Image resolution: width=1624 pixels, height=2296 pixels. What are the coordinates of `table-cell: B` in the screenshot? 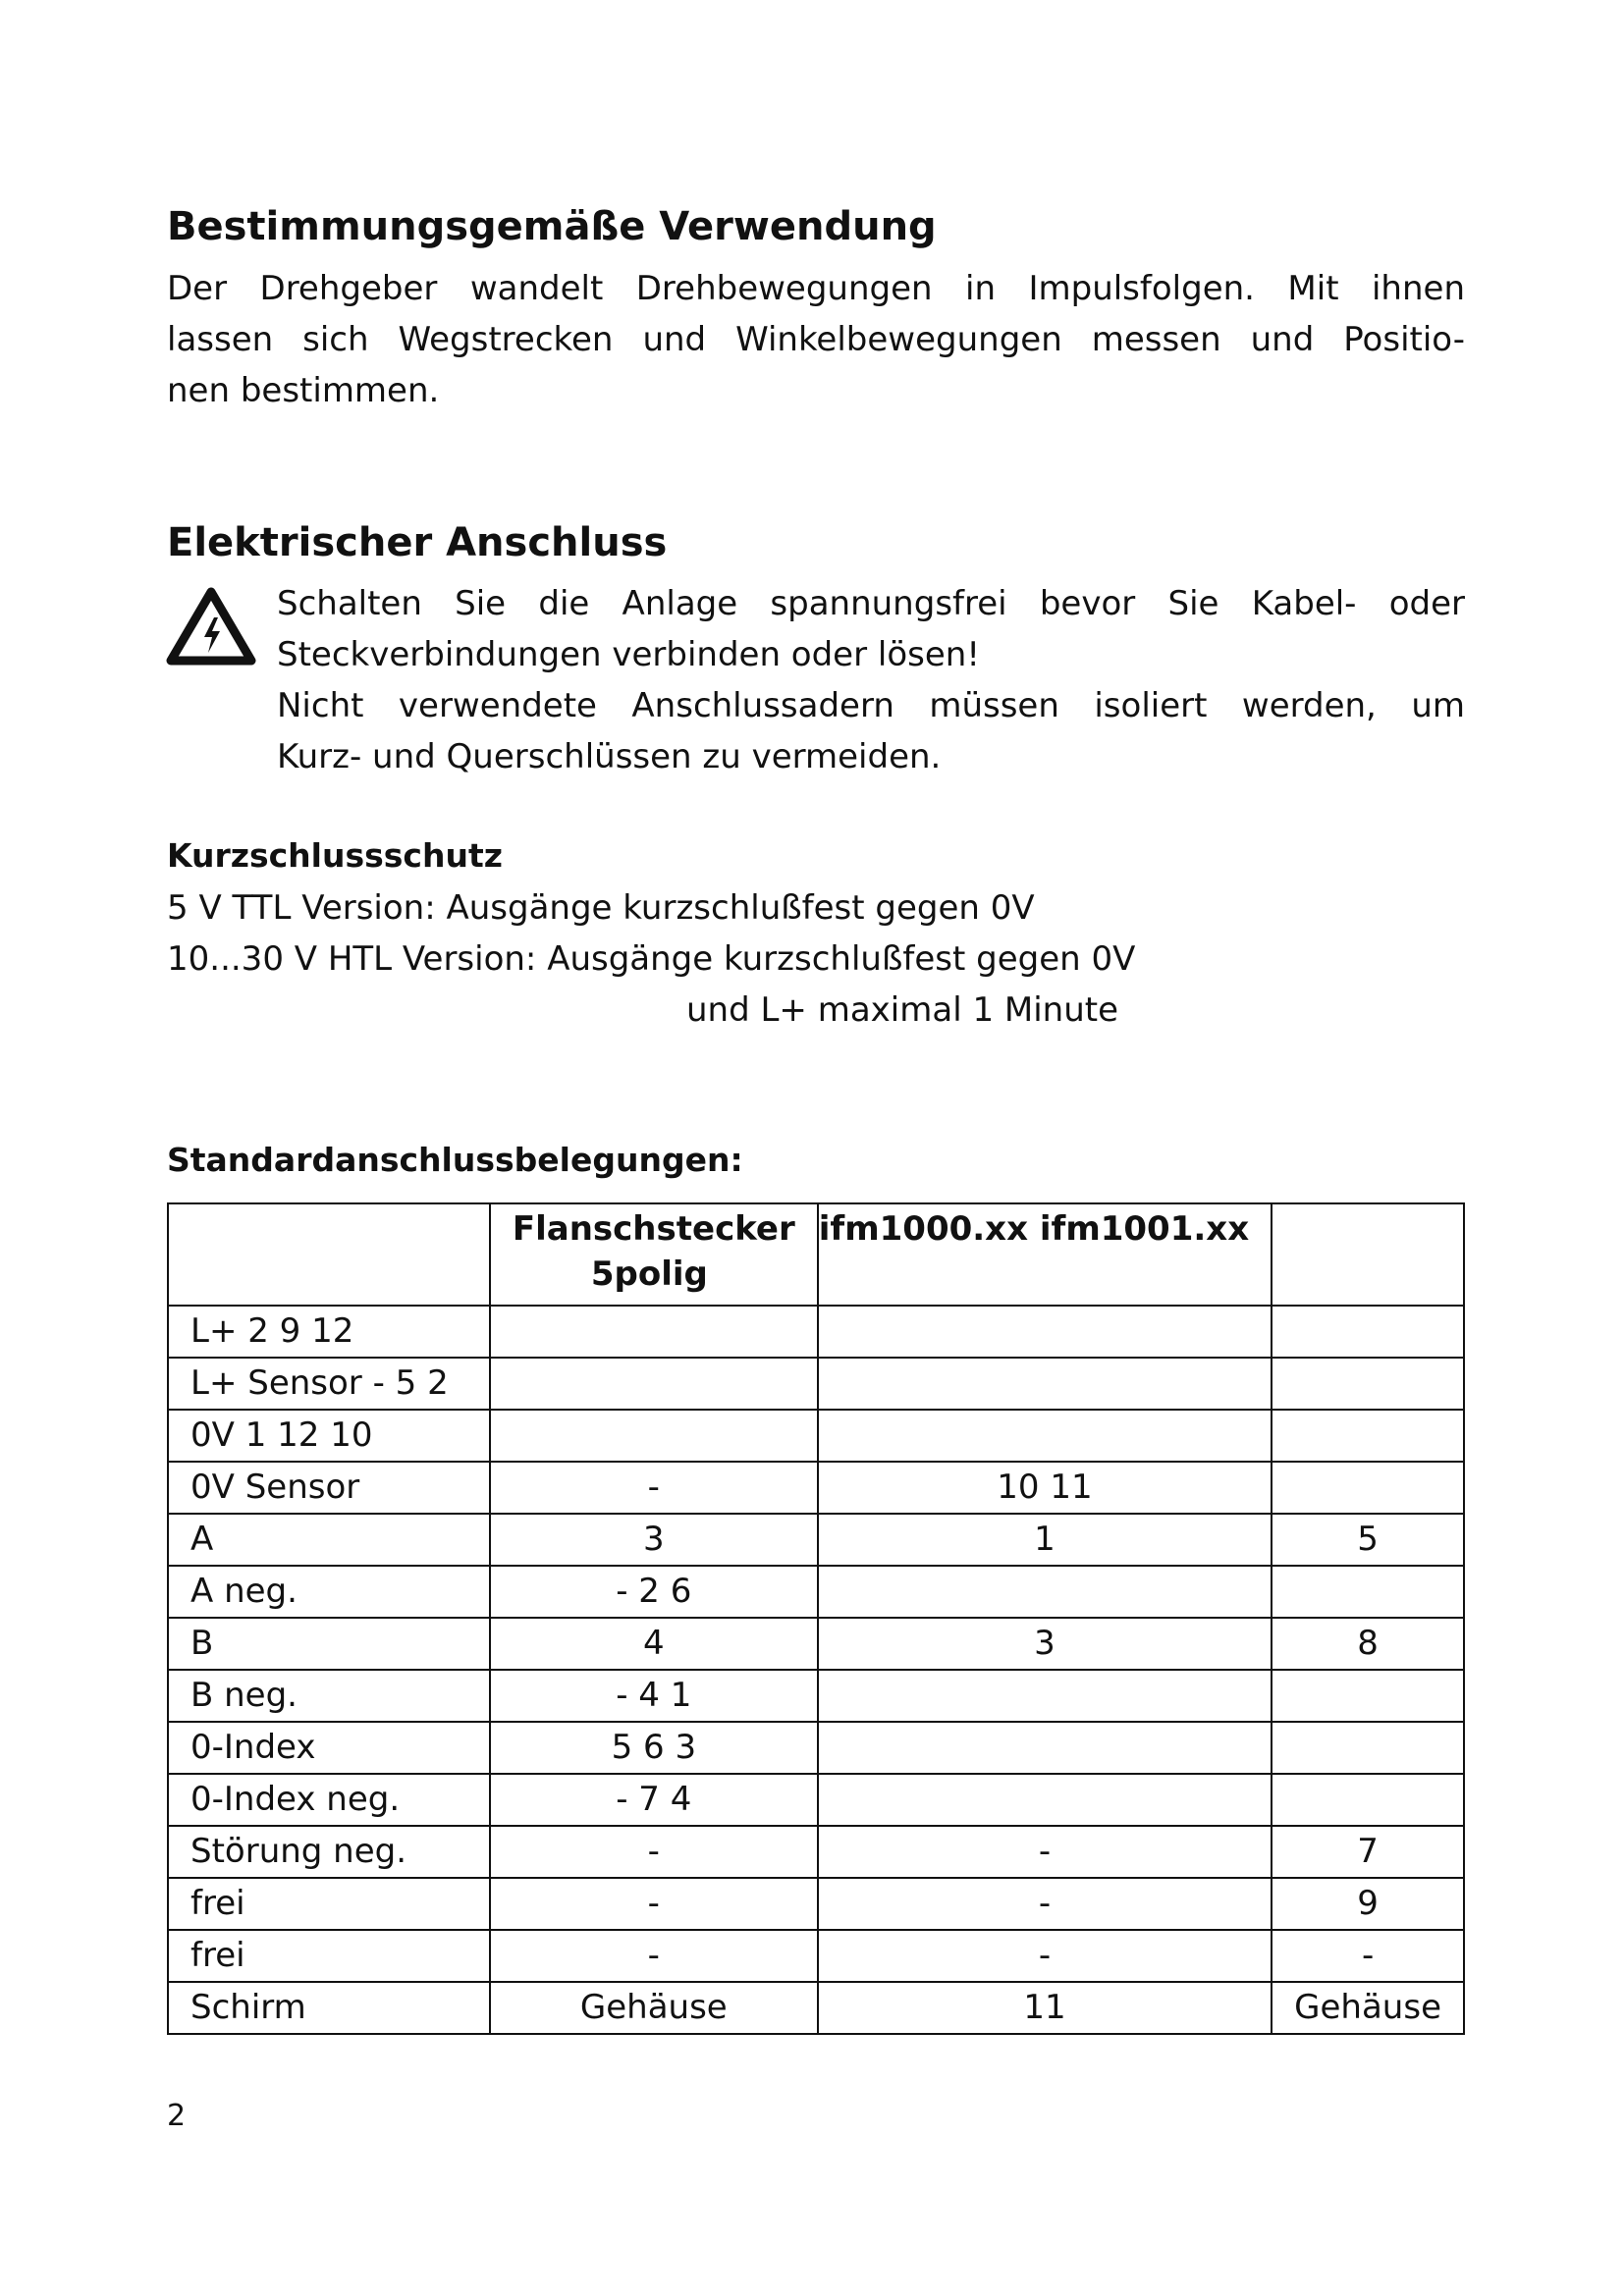 It's located at (329, 1644).